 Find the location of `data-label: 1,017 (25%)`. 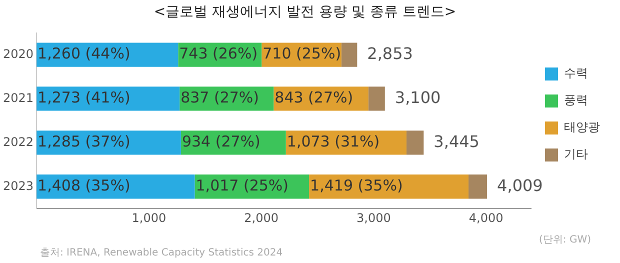

data-label: 1,017 (25%) is located at coordinates (242, 185).